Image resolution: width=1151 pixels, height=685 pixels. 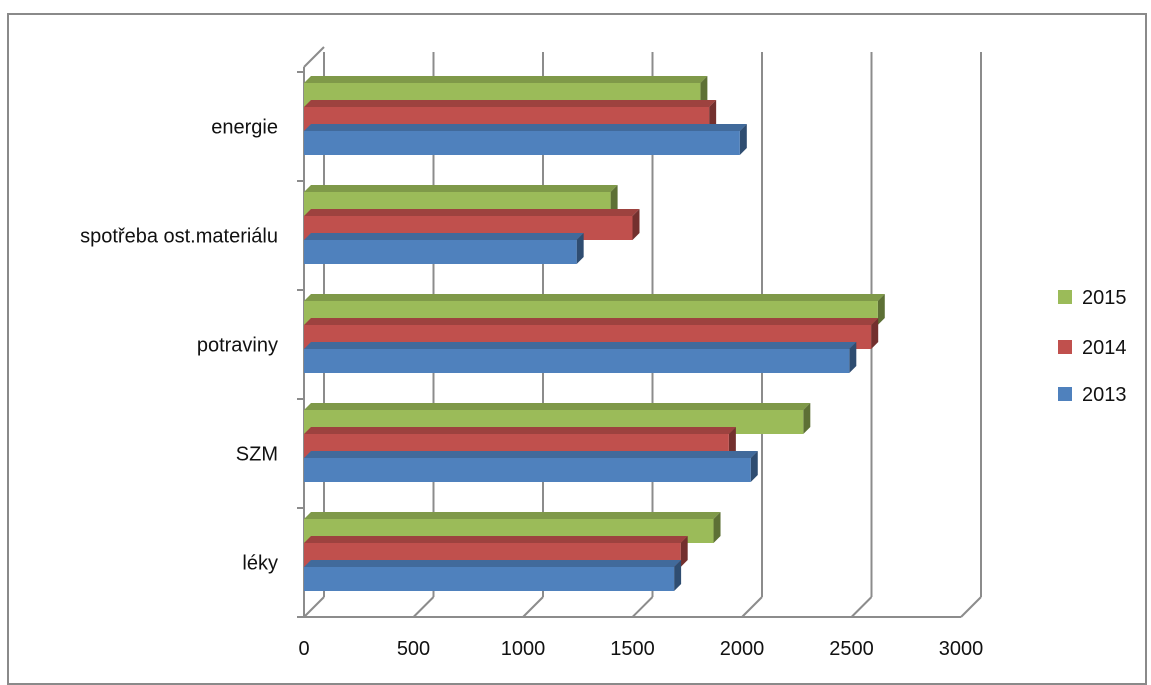 I want to click on floor-gridline-2000, so click(x=752, y=607).